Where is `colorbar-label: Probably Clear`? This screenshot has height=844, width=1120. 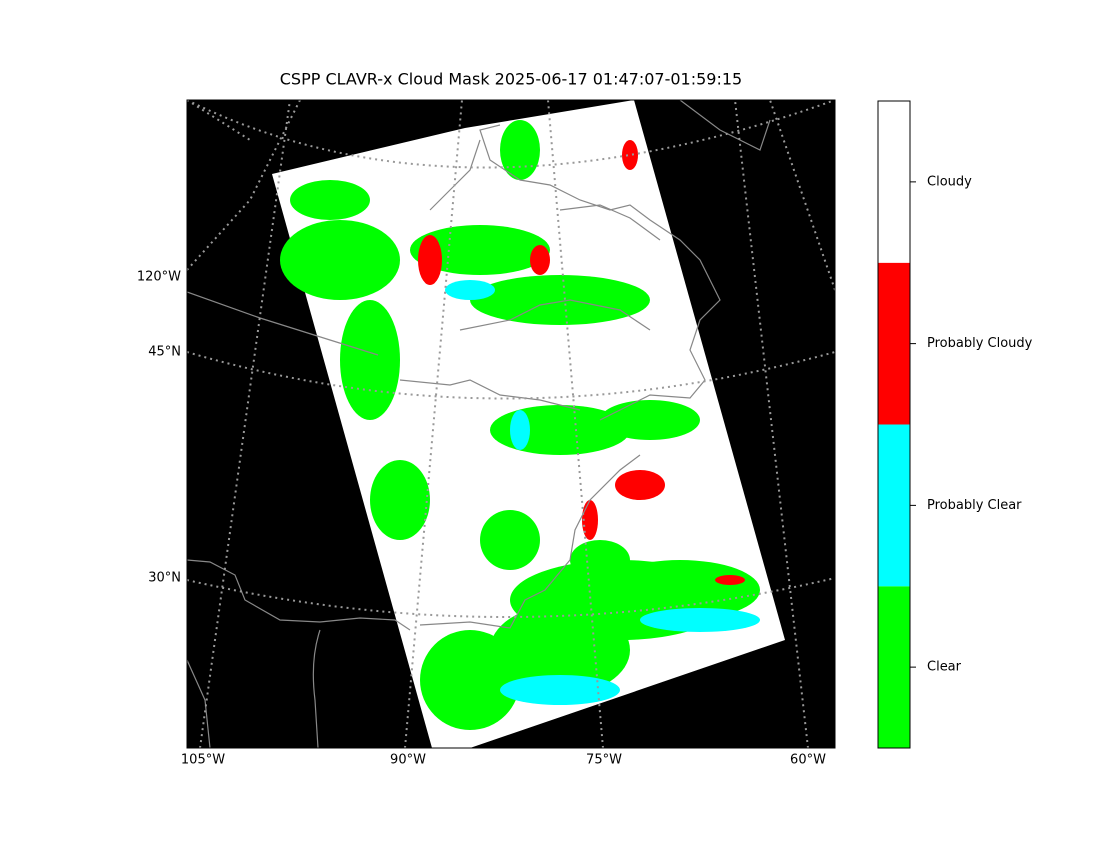 colorbar-label: Probably Clear is located at coordinates (974, 505).